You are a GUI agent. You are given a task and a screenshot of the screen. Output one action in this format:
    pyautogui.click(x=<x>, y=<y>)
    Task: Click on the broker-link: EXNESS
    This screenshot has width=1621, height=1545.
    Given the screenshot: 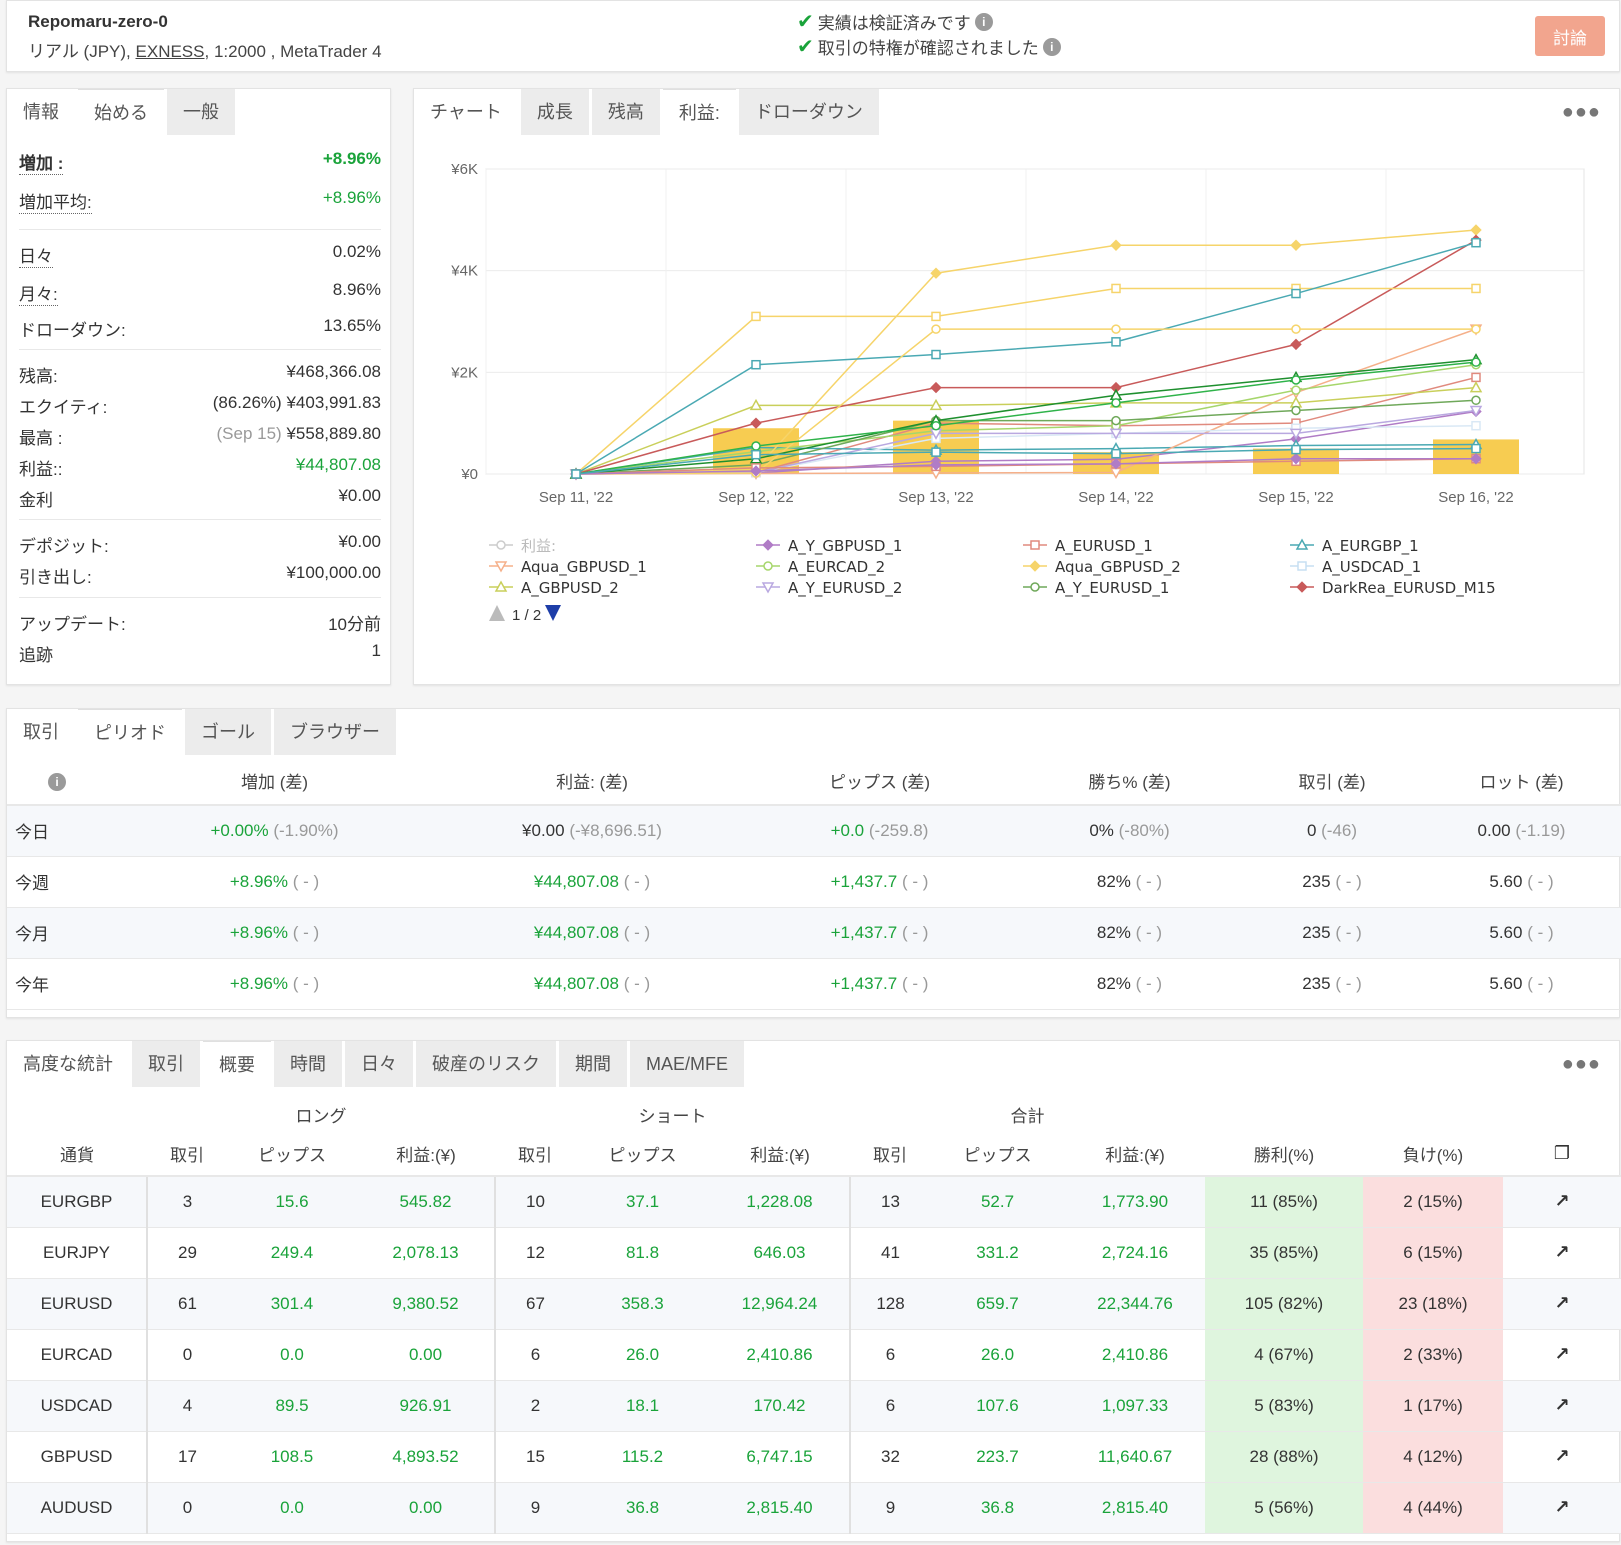 What is the action you would take?
    pyautogui.click(x=170, y=51)
    